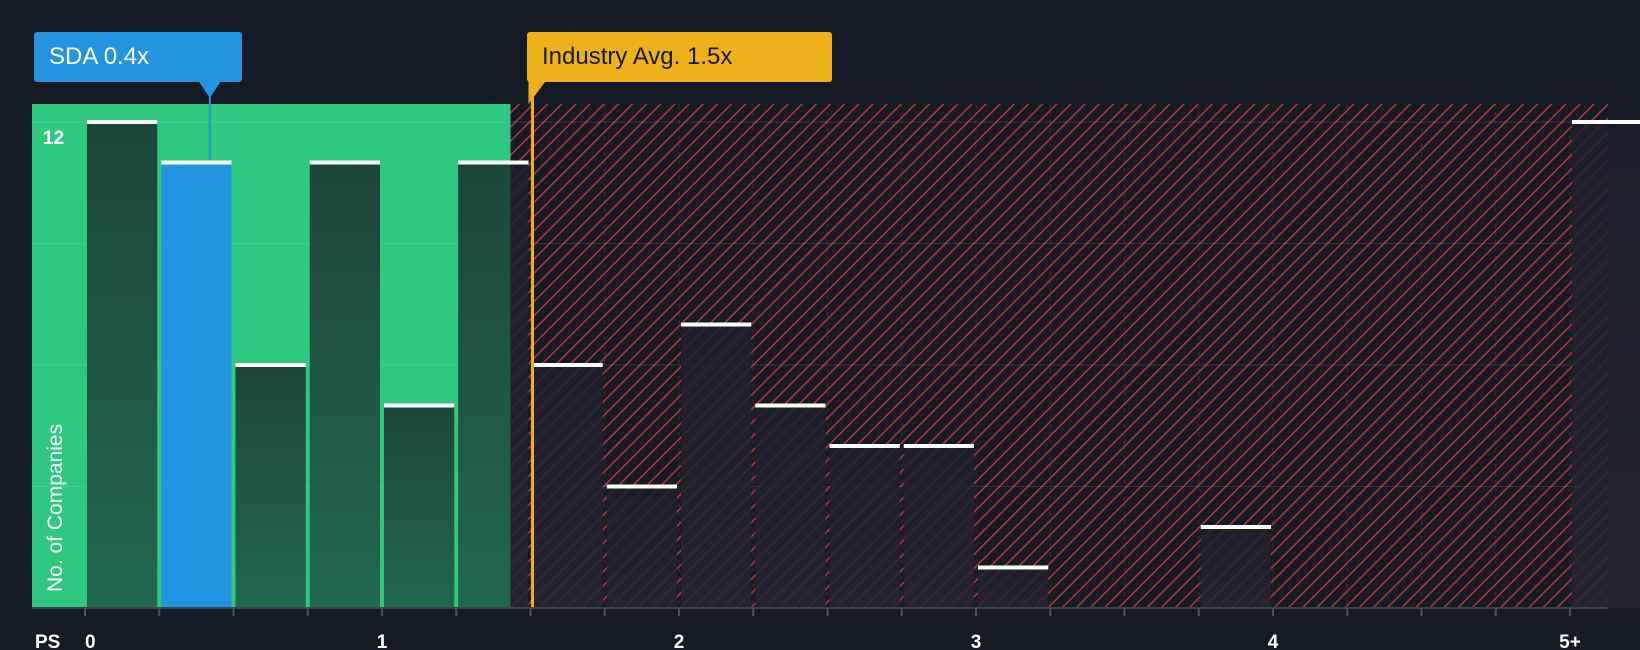 This screenshot has height=650, width=1640. Describe the element at coordinates (976, 641) in the screenshot. I see `x-tick-label-3: 3` at that location.